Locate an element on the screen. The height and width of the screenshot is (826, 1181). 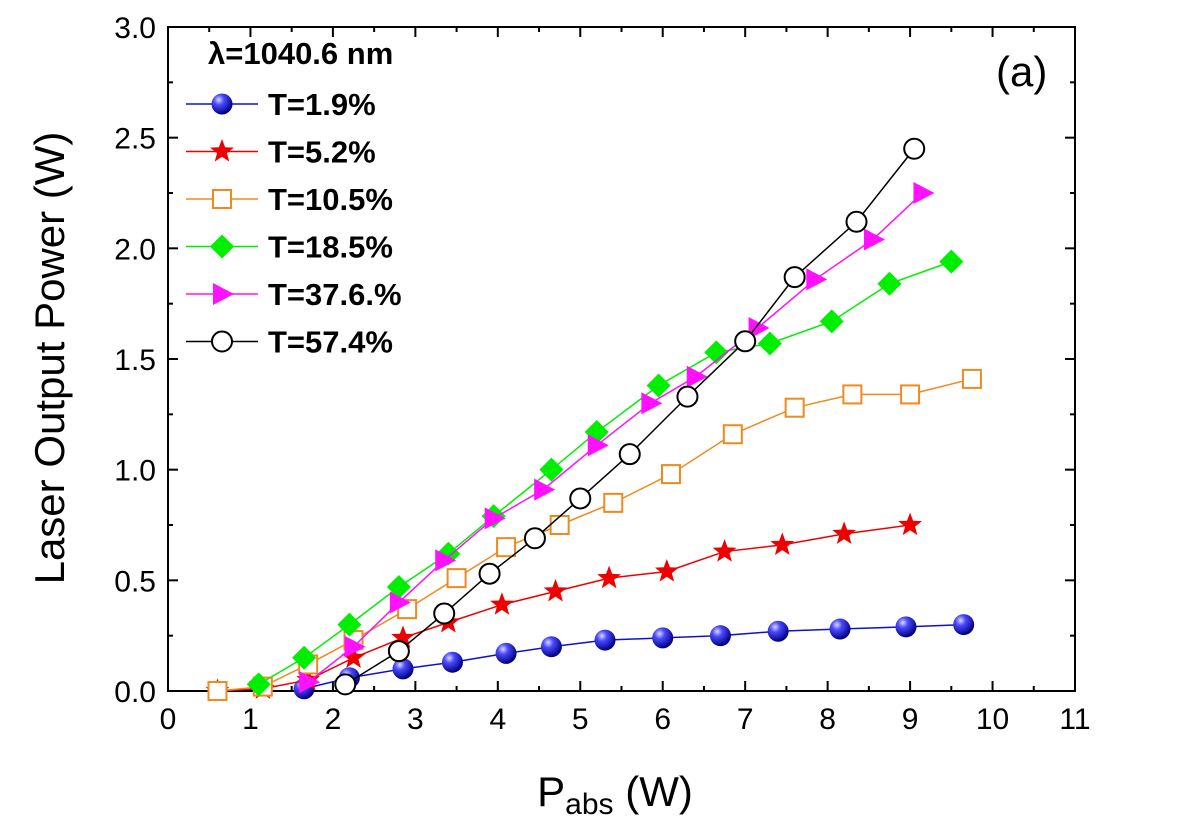
x-tick-label: 3 is located at coordinates (415, 719).